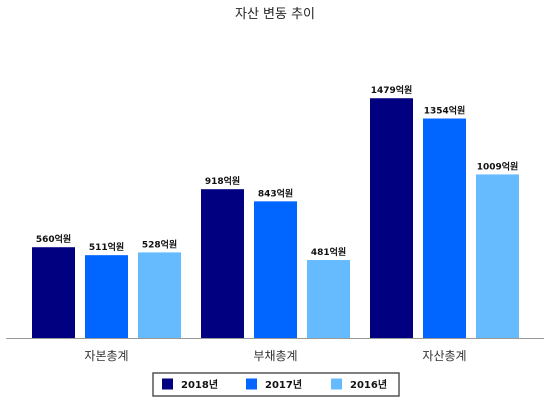  What do you see at coordinates (392, 90) in the screenshot?
I see `data-label-3-1: 1479억원` at bounding box center [392, 90].